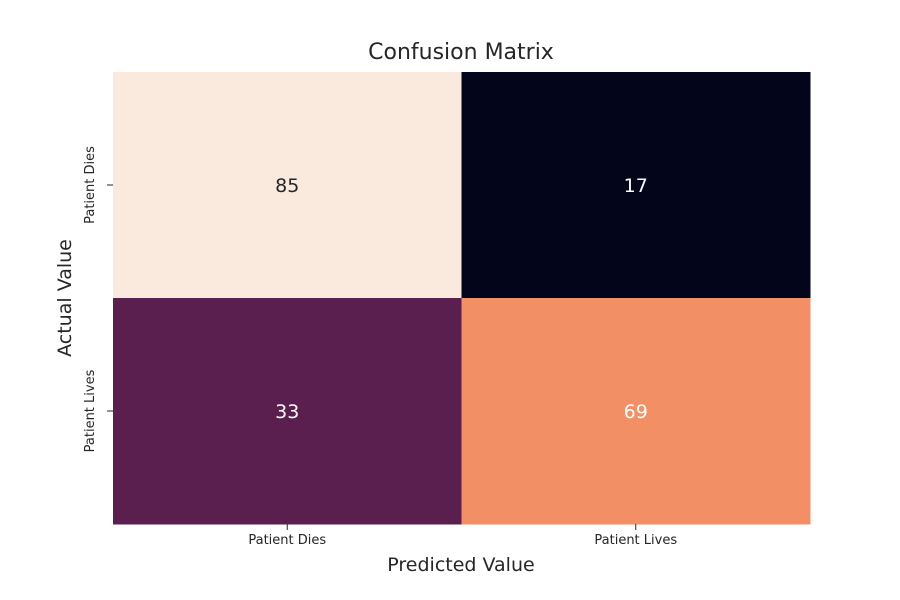  I want to click on x-axis-label: Predicted Value, so click(460, 565).